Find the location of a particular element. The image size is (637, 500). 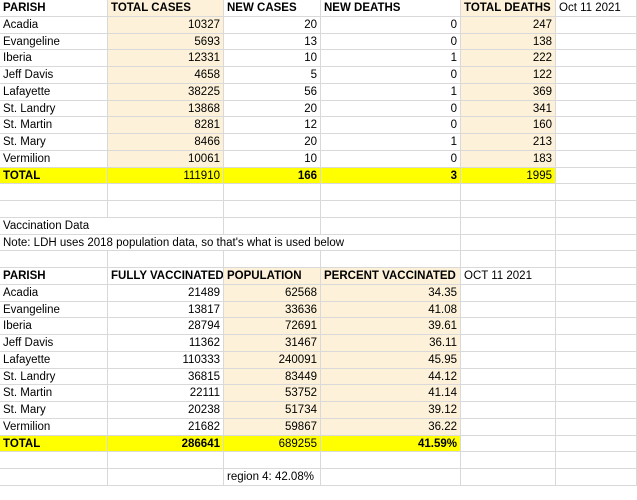

new-cases-cell: 5 is located at coordinates (272, 75).